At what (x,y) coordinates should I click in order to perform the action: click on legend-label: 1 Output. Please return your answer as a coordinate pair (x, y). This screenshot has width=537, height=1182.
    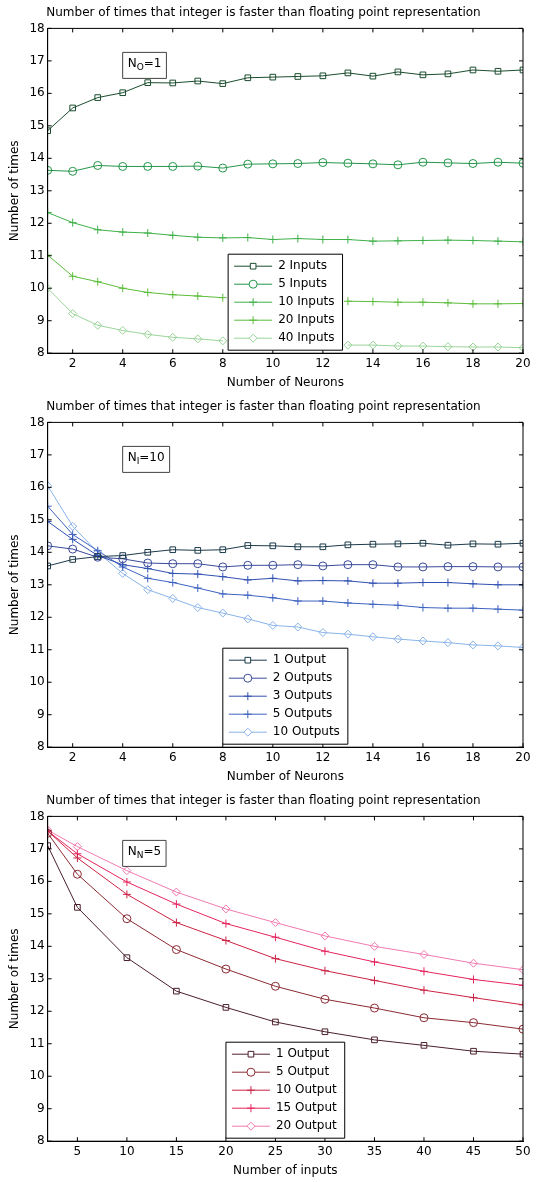
    Looking at the image, I should click on (302, 1053).